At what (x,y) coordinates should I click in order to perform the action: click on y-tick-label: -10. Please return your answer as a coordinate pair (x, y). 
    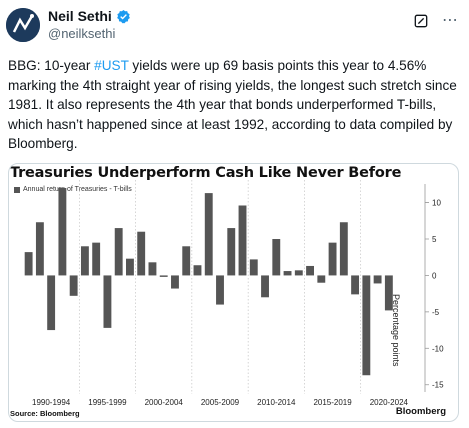
    Looking at the image, I should click on (438, 348).